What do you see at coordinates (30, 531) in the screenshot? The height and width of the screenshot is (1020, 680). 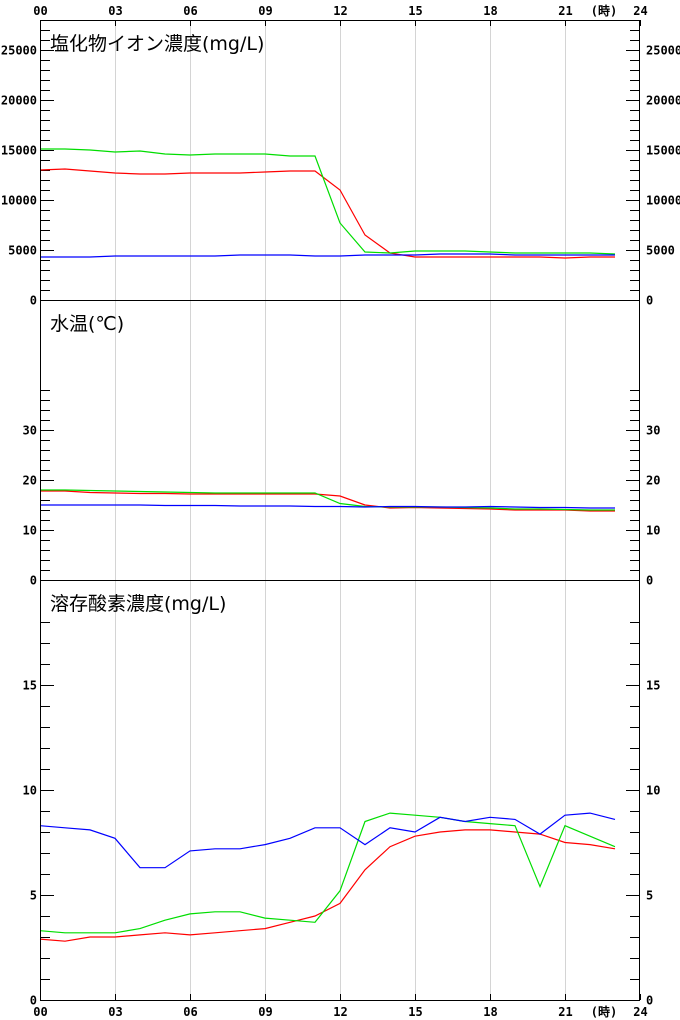 I see `panel-1-ytick-label-left: 10` at bounding box center [30, 531].